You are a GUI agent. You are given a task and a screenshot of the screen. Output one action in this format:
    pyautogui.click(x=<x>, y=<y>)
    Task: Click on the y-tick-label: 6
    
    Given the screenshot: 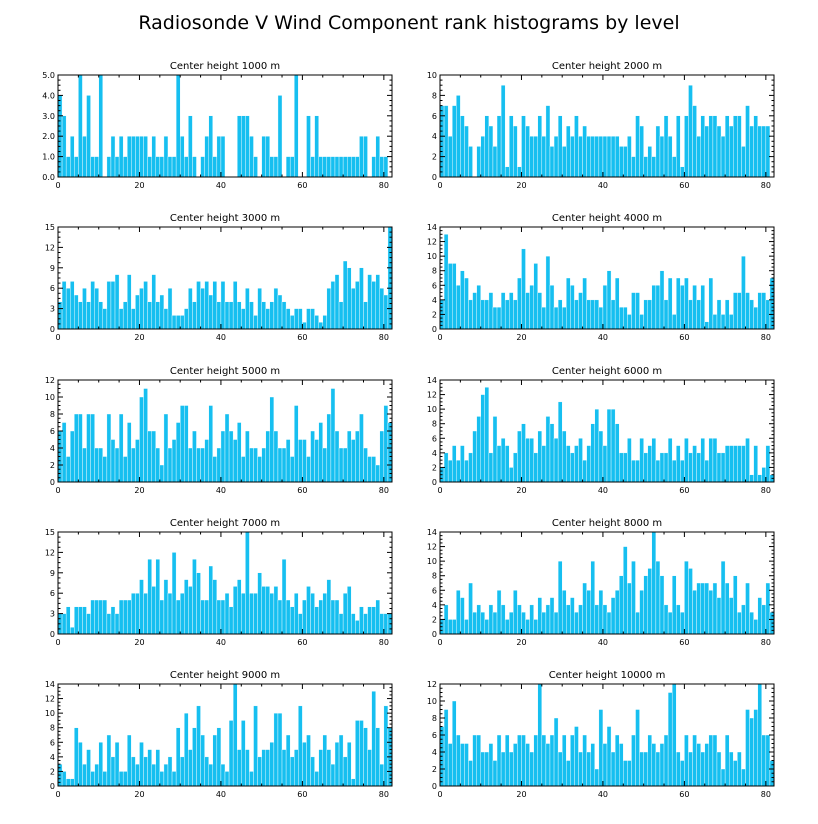 What is the action you would take?
    pyautogui.click(x=434, y=590)
    